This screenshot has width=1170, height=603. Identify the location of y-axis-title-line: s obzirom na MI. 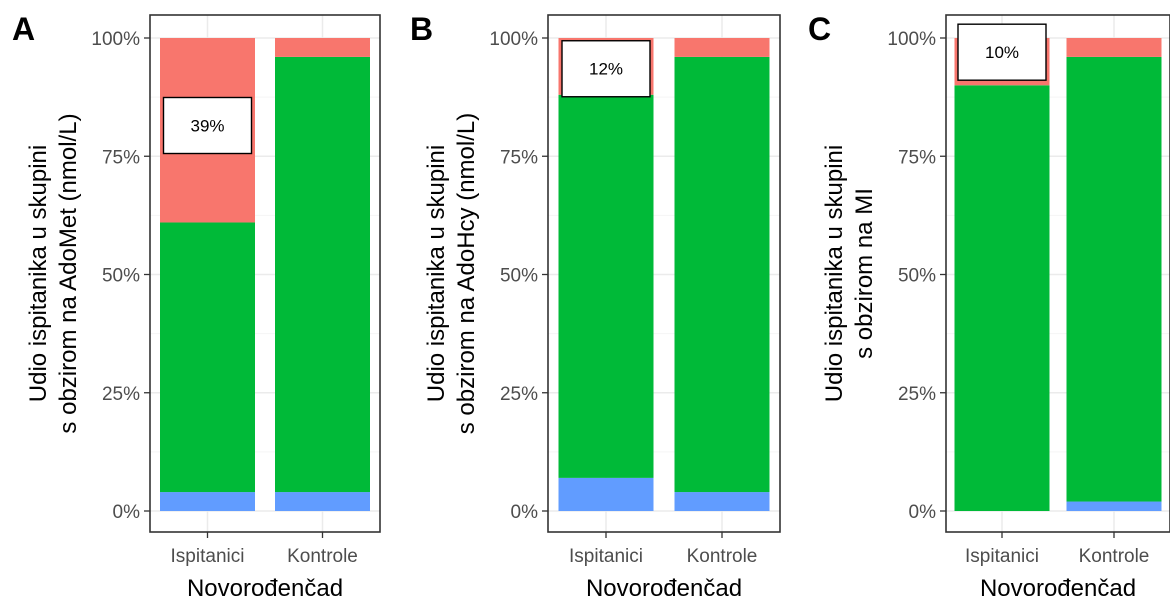
(864, 273).